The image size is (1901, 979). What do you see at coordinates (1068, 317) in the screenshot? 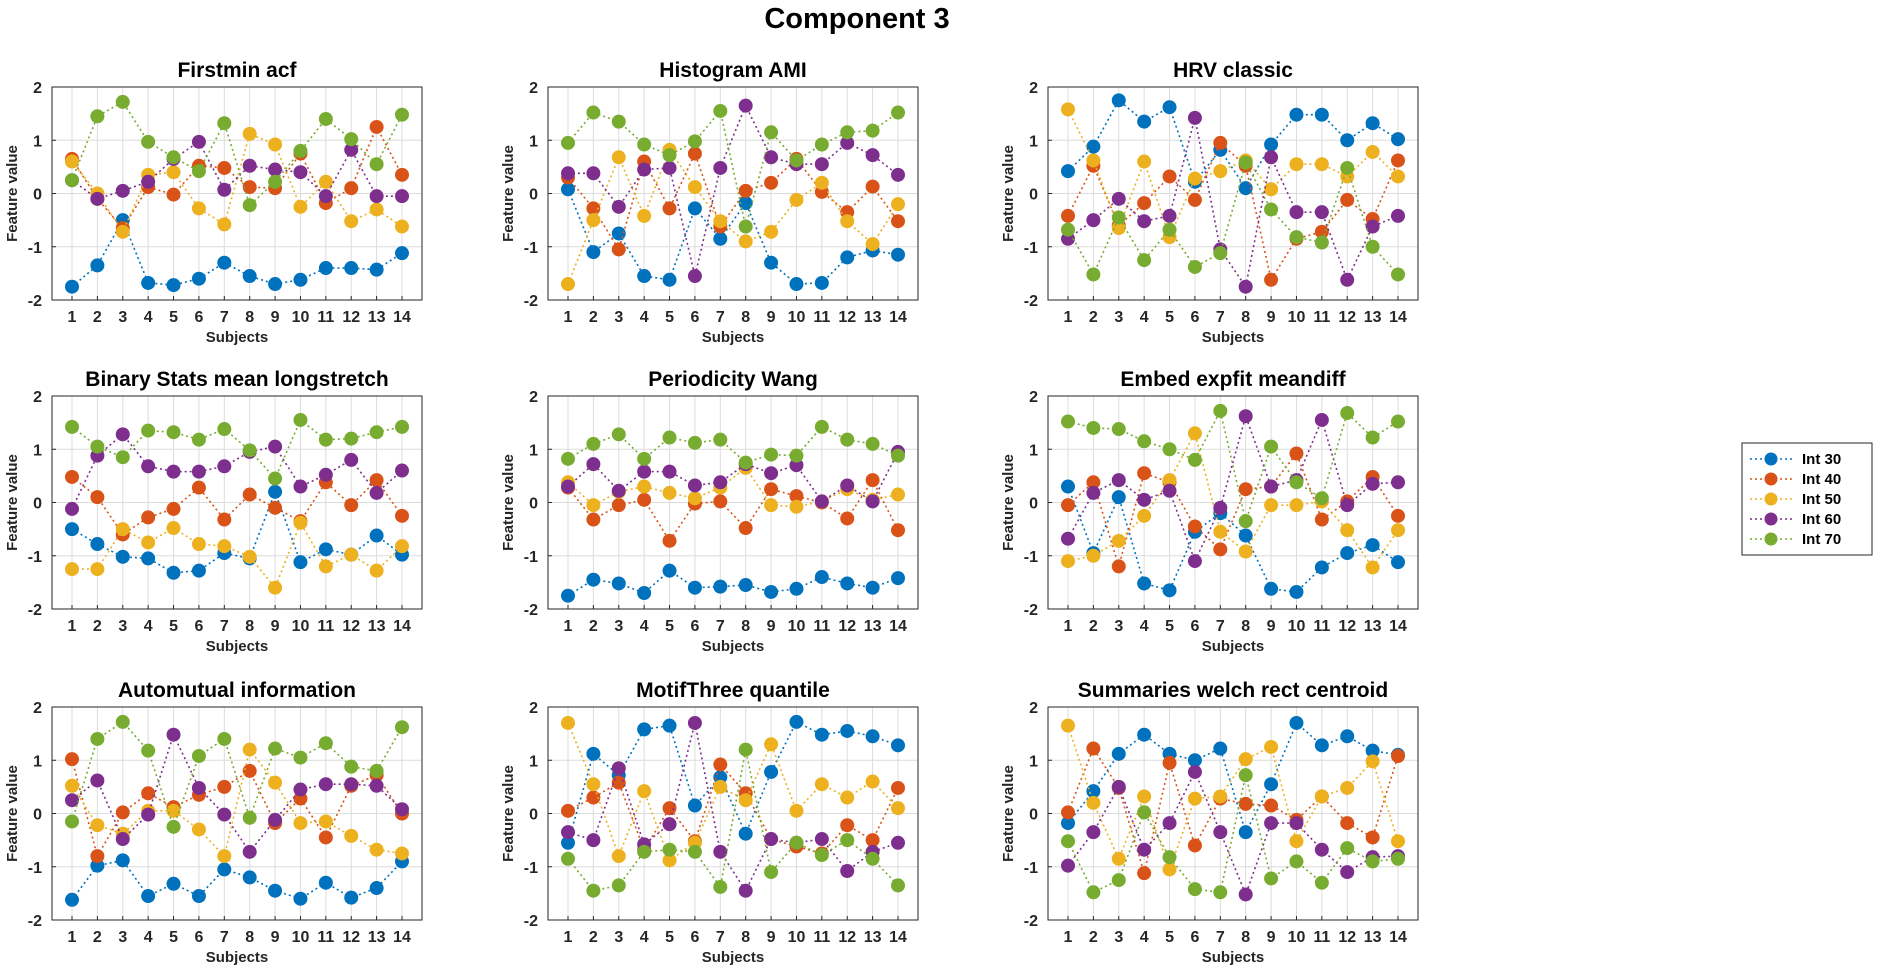
I see `x-tick-label: 1` at bounding box center [1068, 317].